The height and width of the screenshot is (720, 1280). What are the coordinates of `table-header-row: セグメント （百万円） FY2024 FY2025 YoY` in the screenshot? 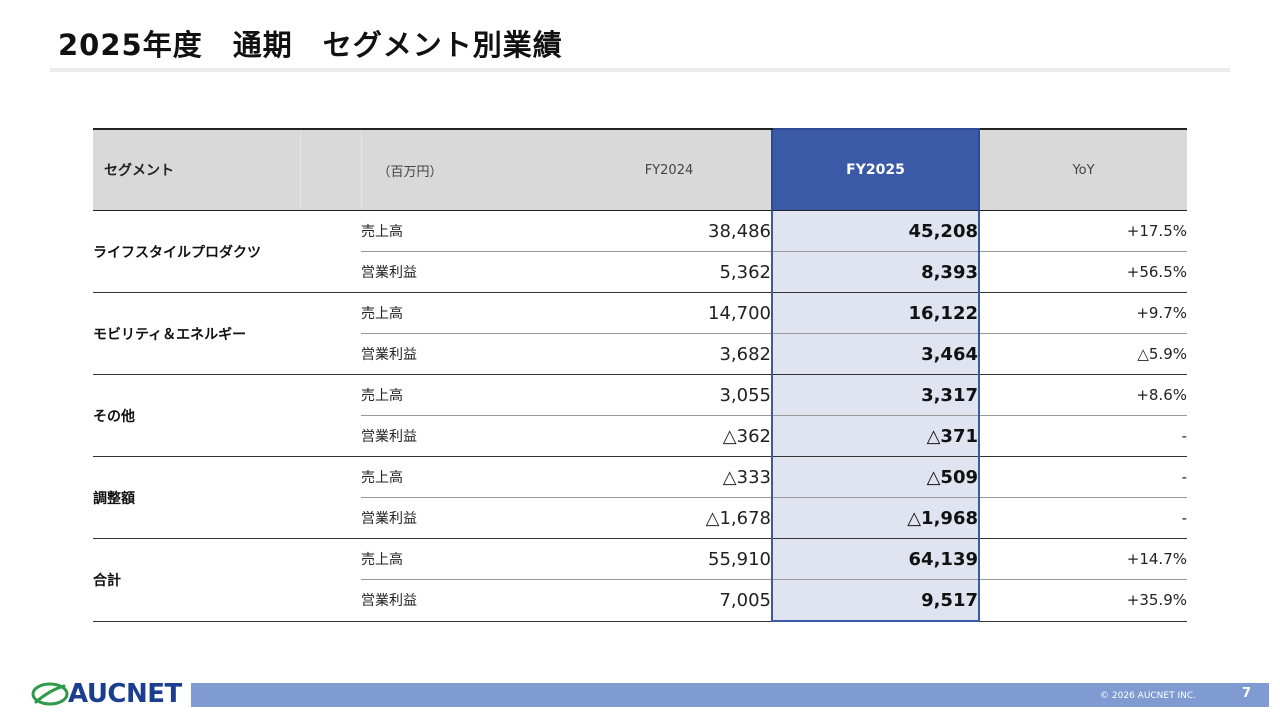 It's located at (640, 169).